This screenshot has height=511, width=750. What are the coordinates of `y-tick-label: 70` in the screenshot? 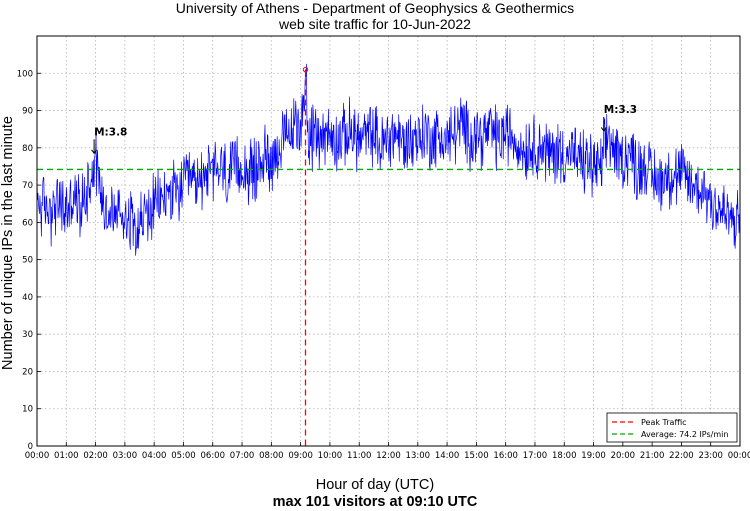 It's located at (27, 186).